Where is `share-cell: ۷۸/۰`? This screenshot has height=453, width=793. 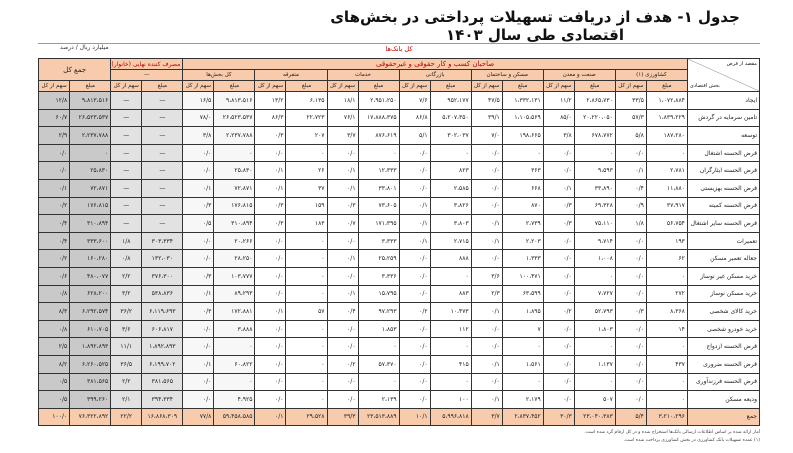 share-cell: ۷۸/۰ is located at coordinates (198, 118).